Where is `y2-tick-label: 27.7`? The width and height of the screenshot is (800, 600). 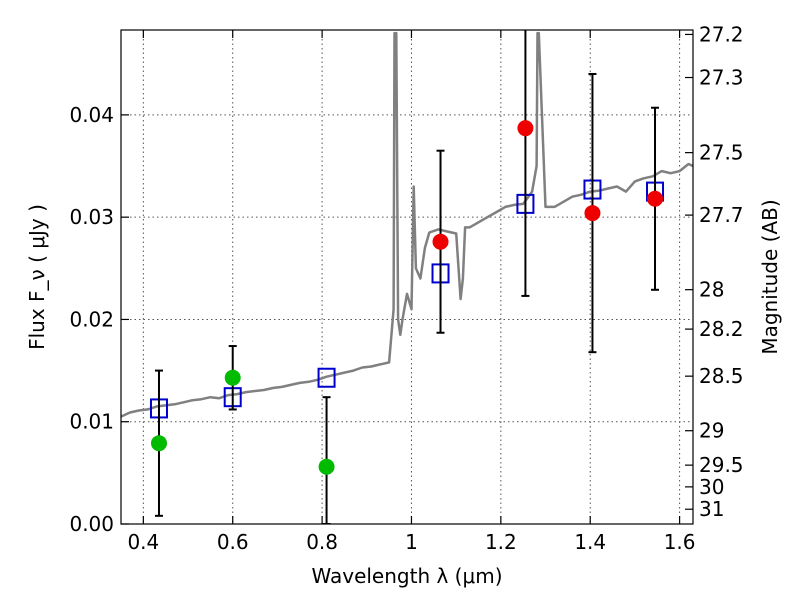 y2-tick-label: 27.7 is located at coordinates (721, 215).